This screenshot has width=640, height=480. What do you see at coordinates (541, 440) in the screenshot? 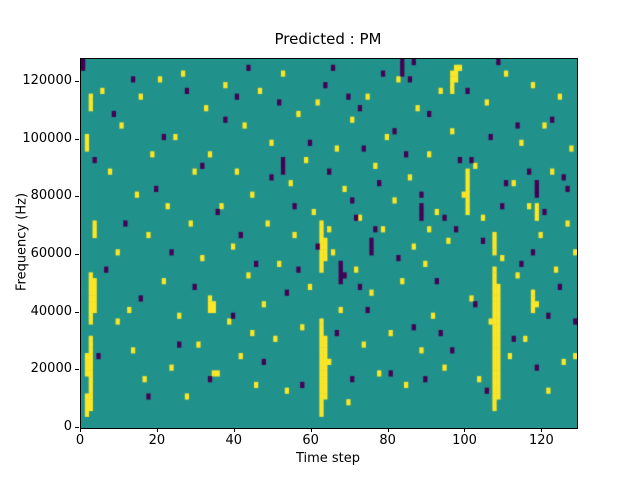
I see `x-tick-label: 120` at bounding box center [541, 440].